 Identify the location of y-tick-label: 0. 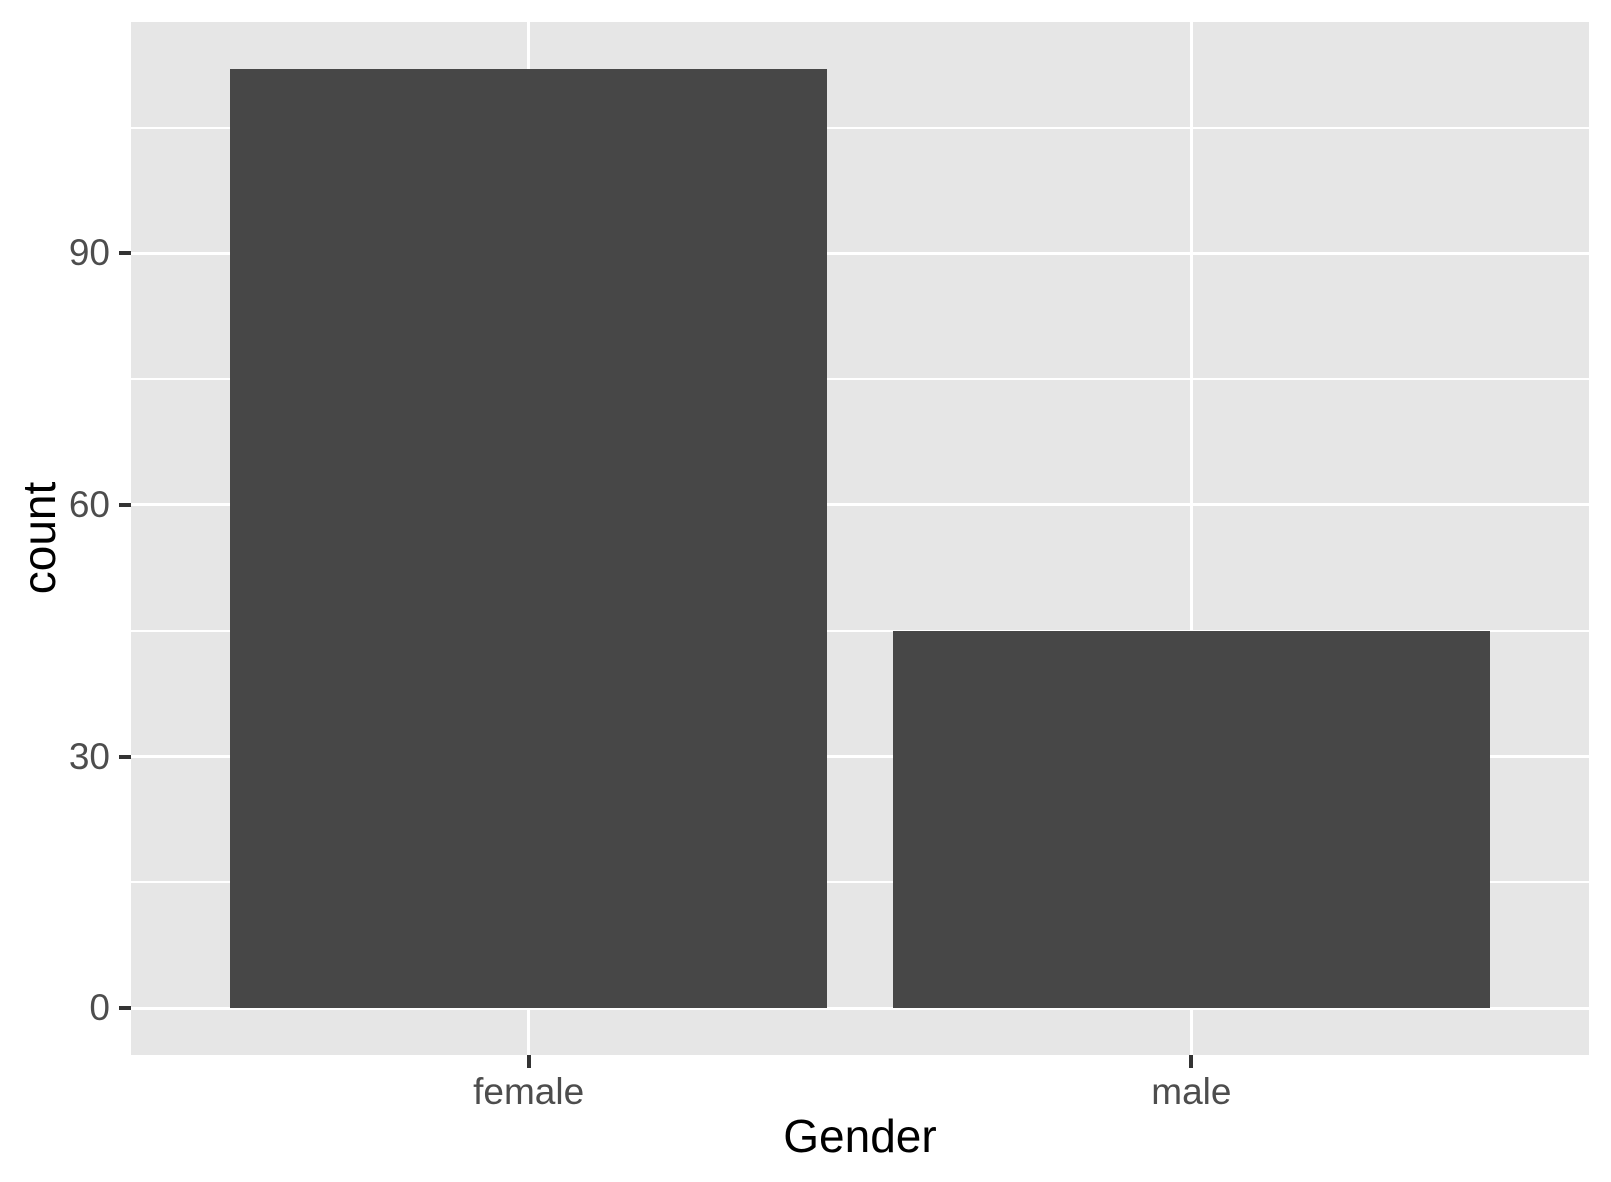
(99, 1008).